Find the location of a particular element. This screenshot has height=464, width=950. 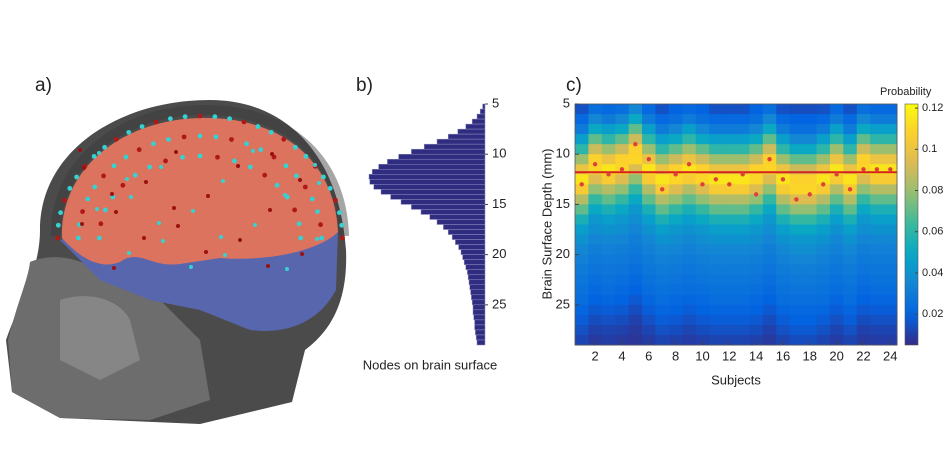

colorbar is located at coordinates (911, 224).